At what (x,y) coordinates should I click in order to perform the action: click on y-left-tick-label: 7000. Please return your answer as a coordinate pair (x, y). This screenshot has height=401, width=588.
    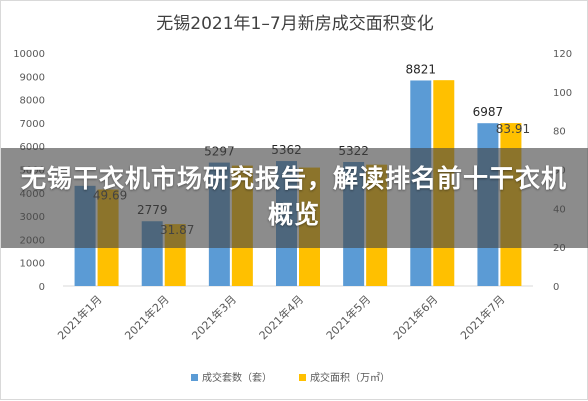
    Looking at the image, I should click on (32, 124).